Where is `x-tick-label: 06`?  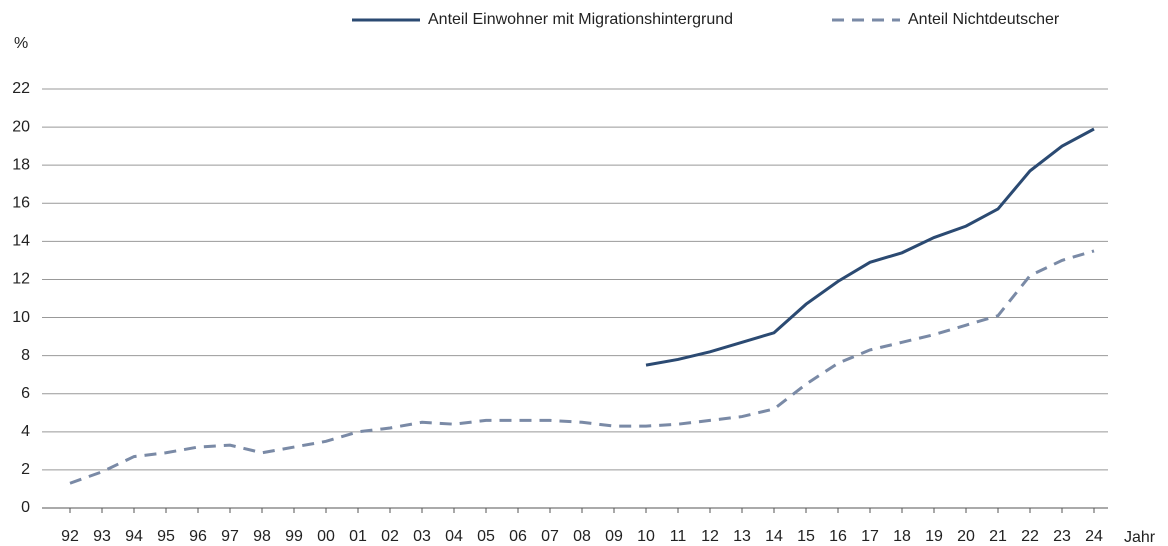 x-tick-label: 06 is located at coordinates (518, 536).